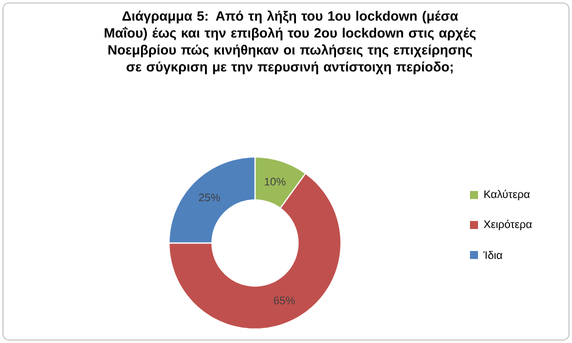  Describe the element at coordinates (284, 300) in the screenshot. I see `data-label: 65%` at that location.